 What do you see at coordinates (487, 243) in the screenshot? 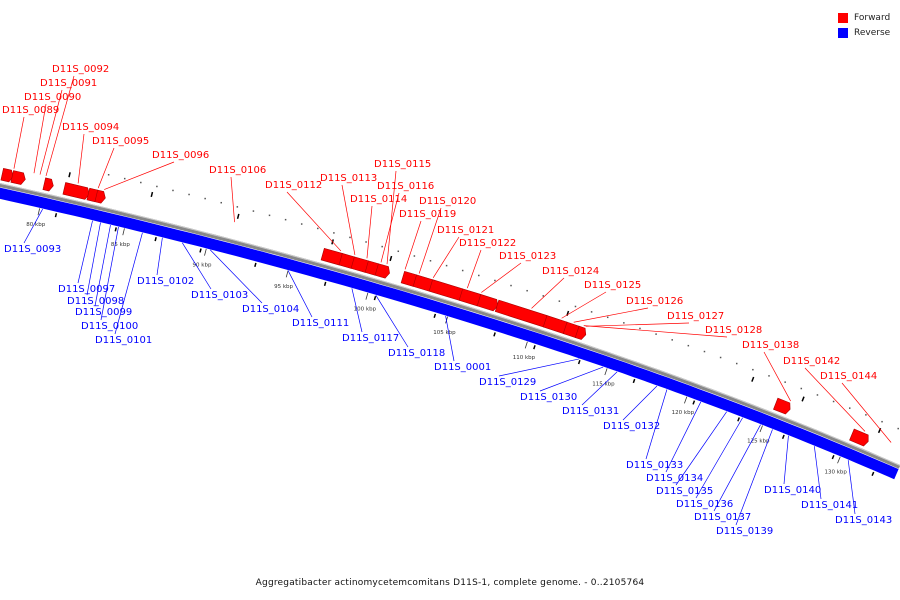
I see `forward-gene-label: D11S_0122` at bounding box center [487, 243].